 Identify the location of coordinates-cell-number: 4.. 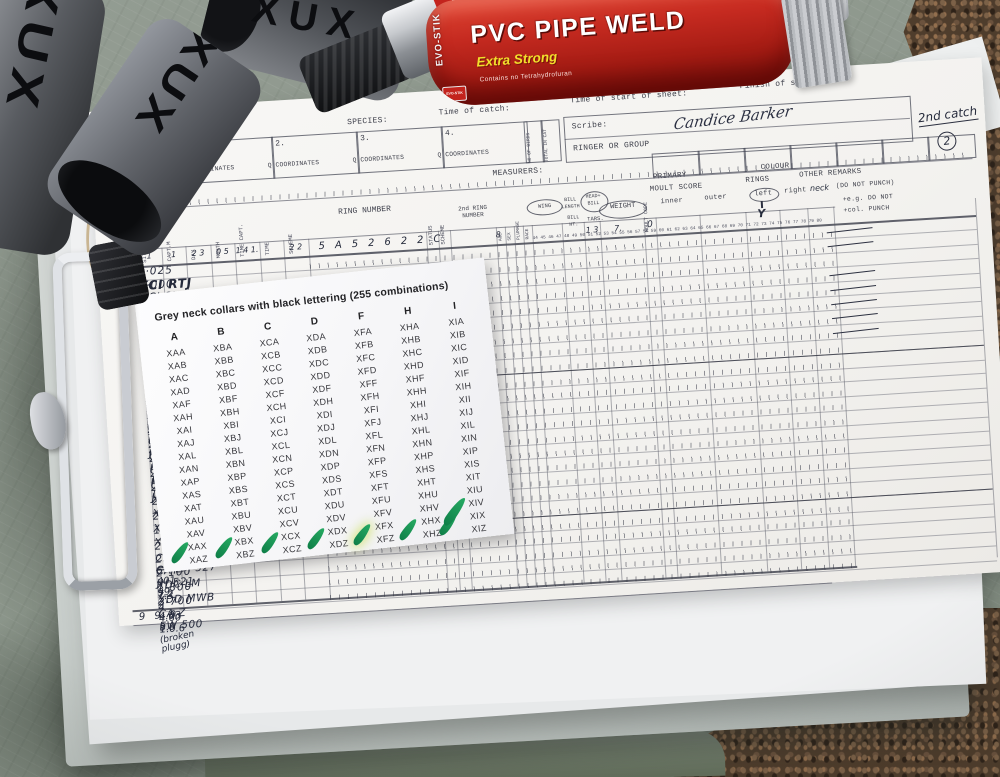
(449, 133).